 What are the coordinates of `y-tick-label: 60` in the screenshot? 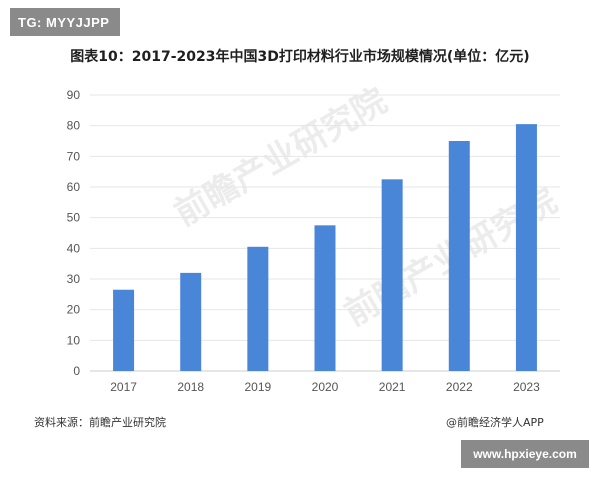 It's located at (74, 187).